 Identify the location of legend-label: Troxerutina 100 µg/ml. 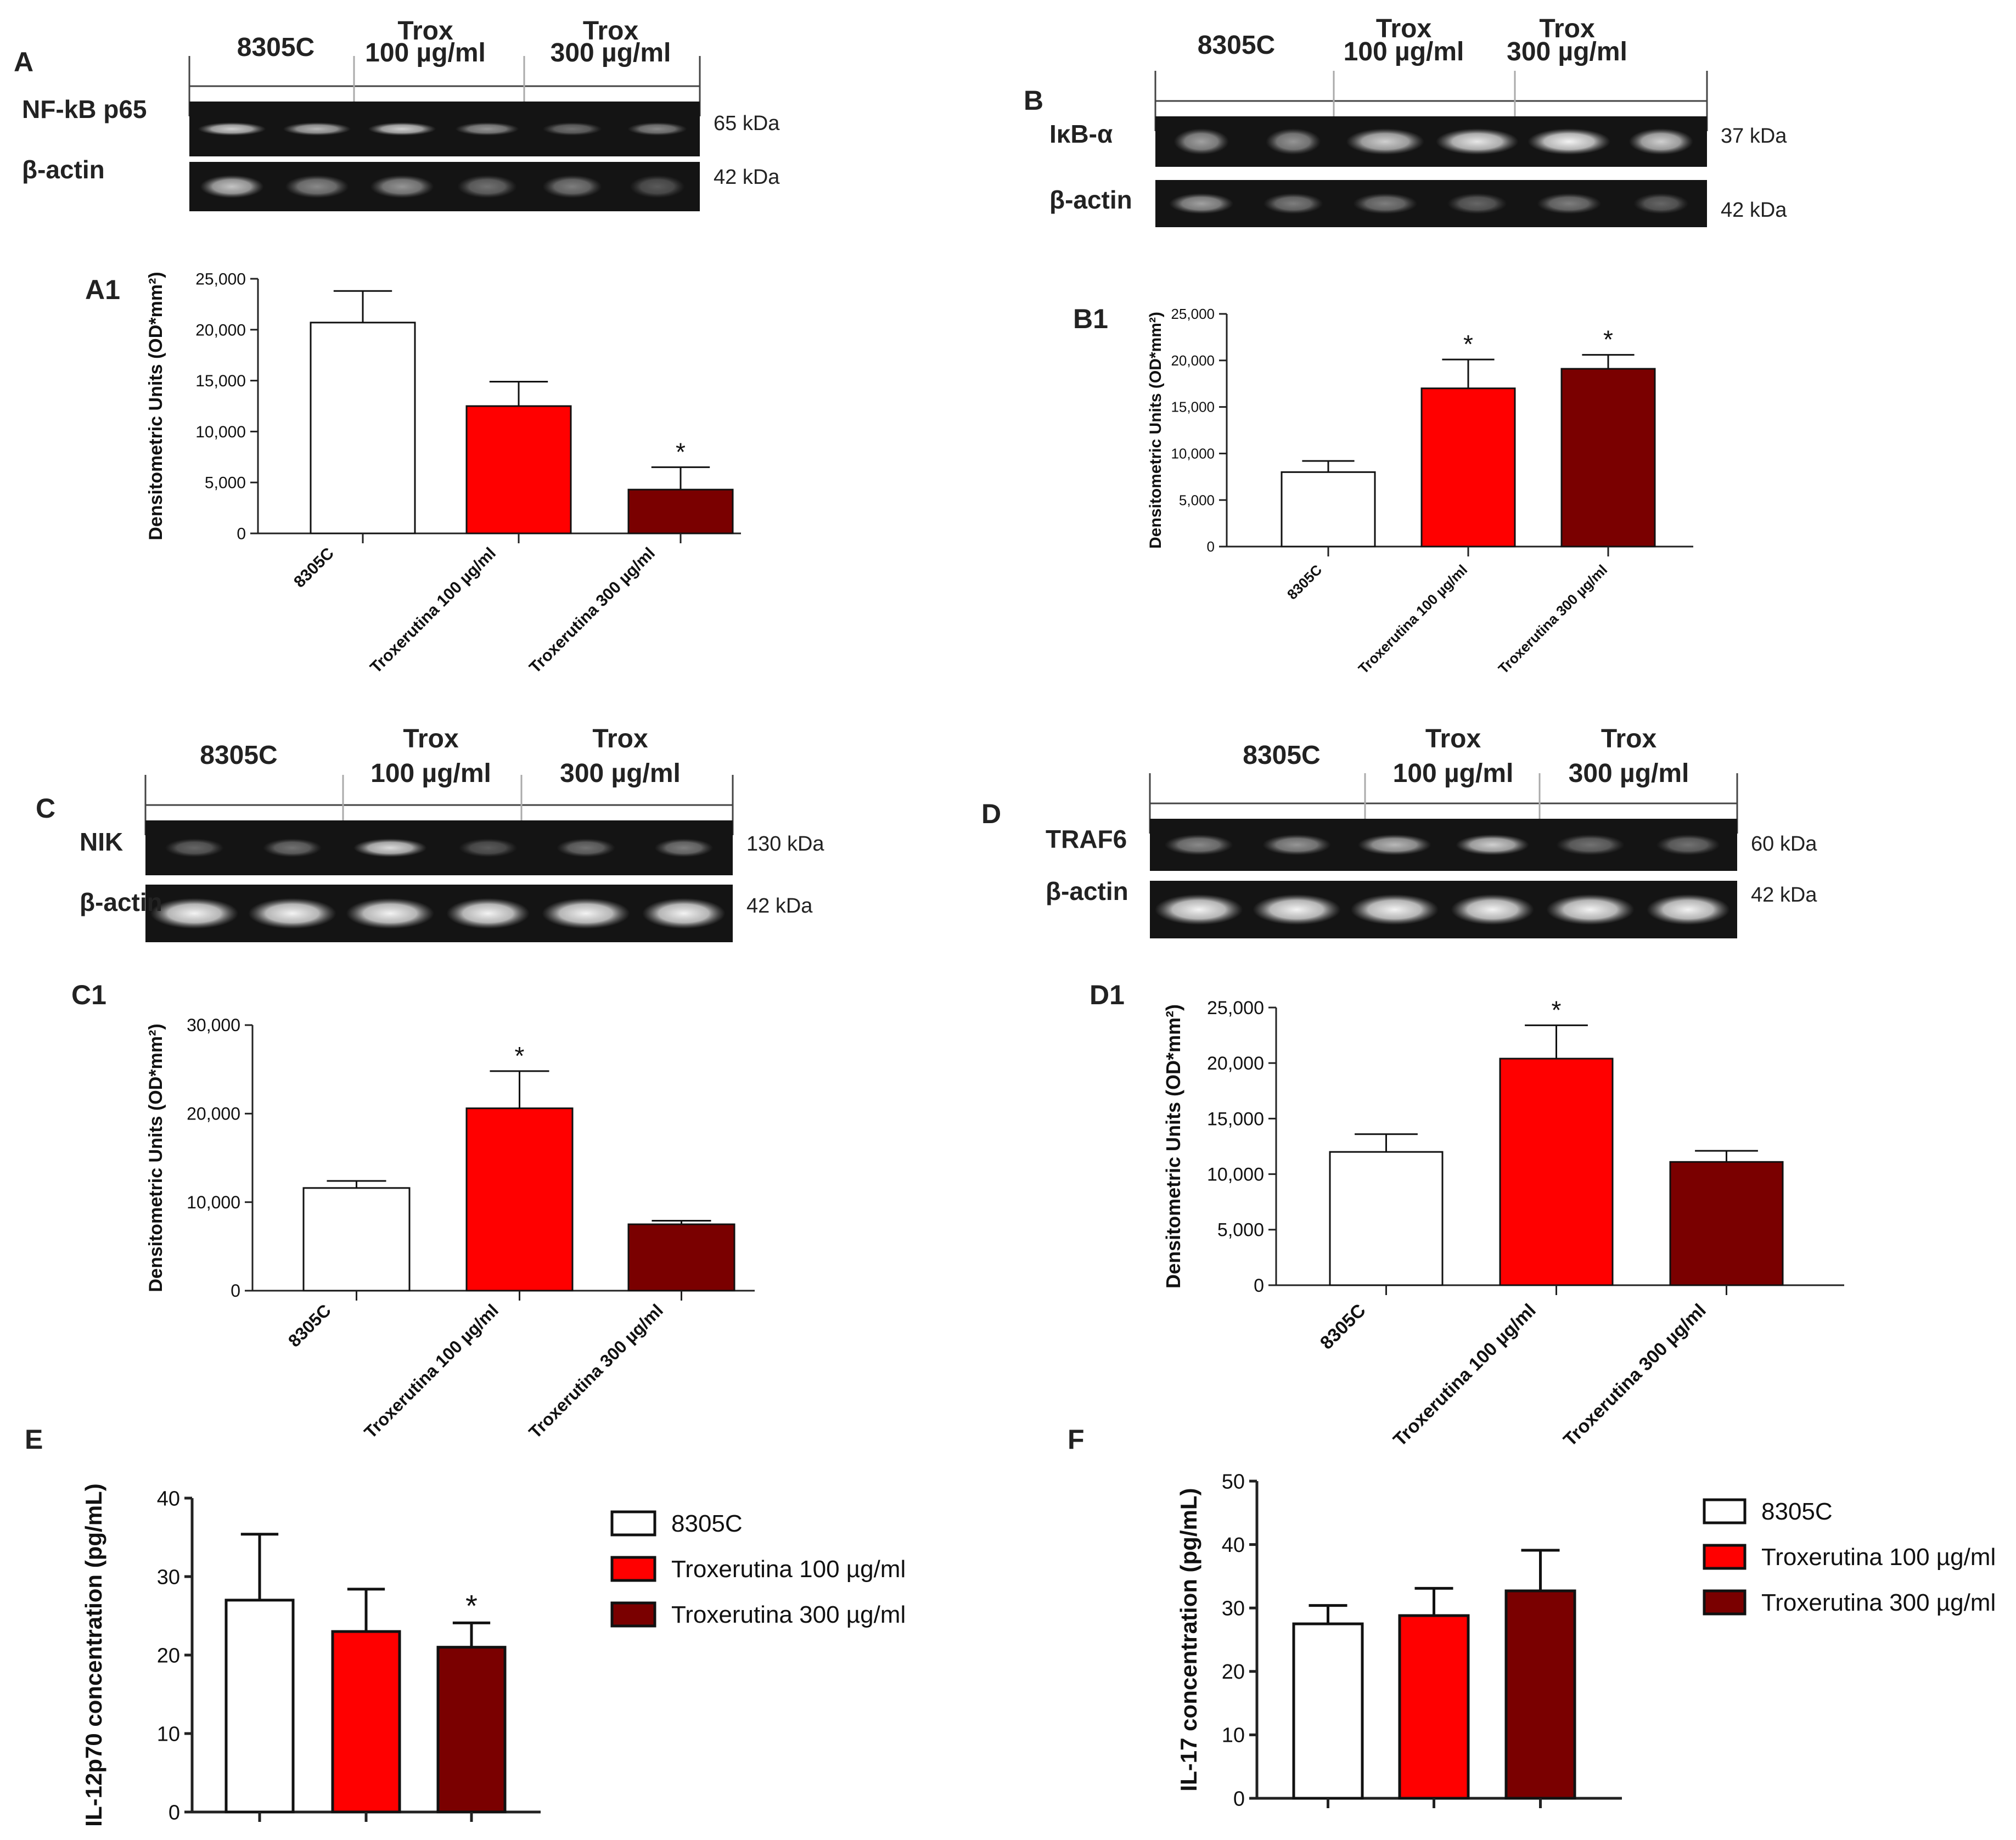
(1878, 1557).